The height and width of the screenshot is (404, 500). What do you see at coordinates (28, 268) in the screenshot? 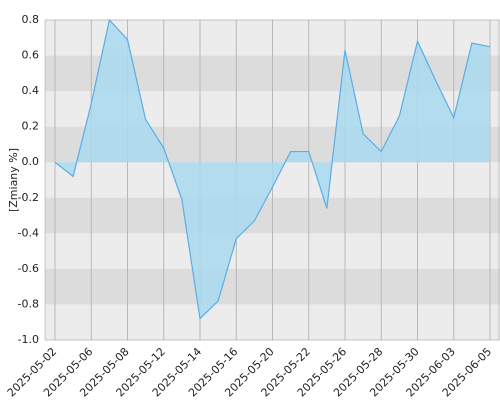
I see `y-tick-label: -0.6` at bounding box center [28, 268].